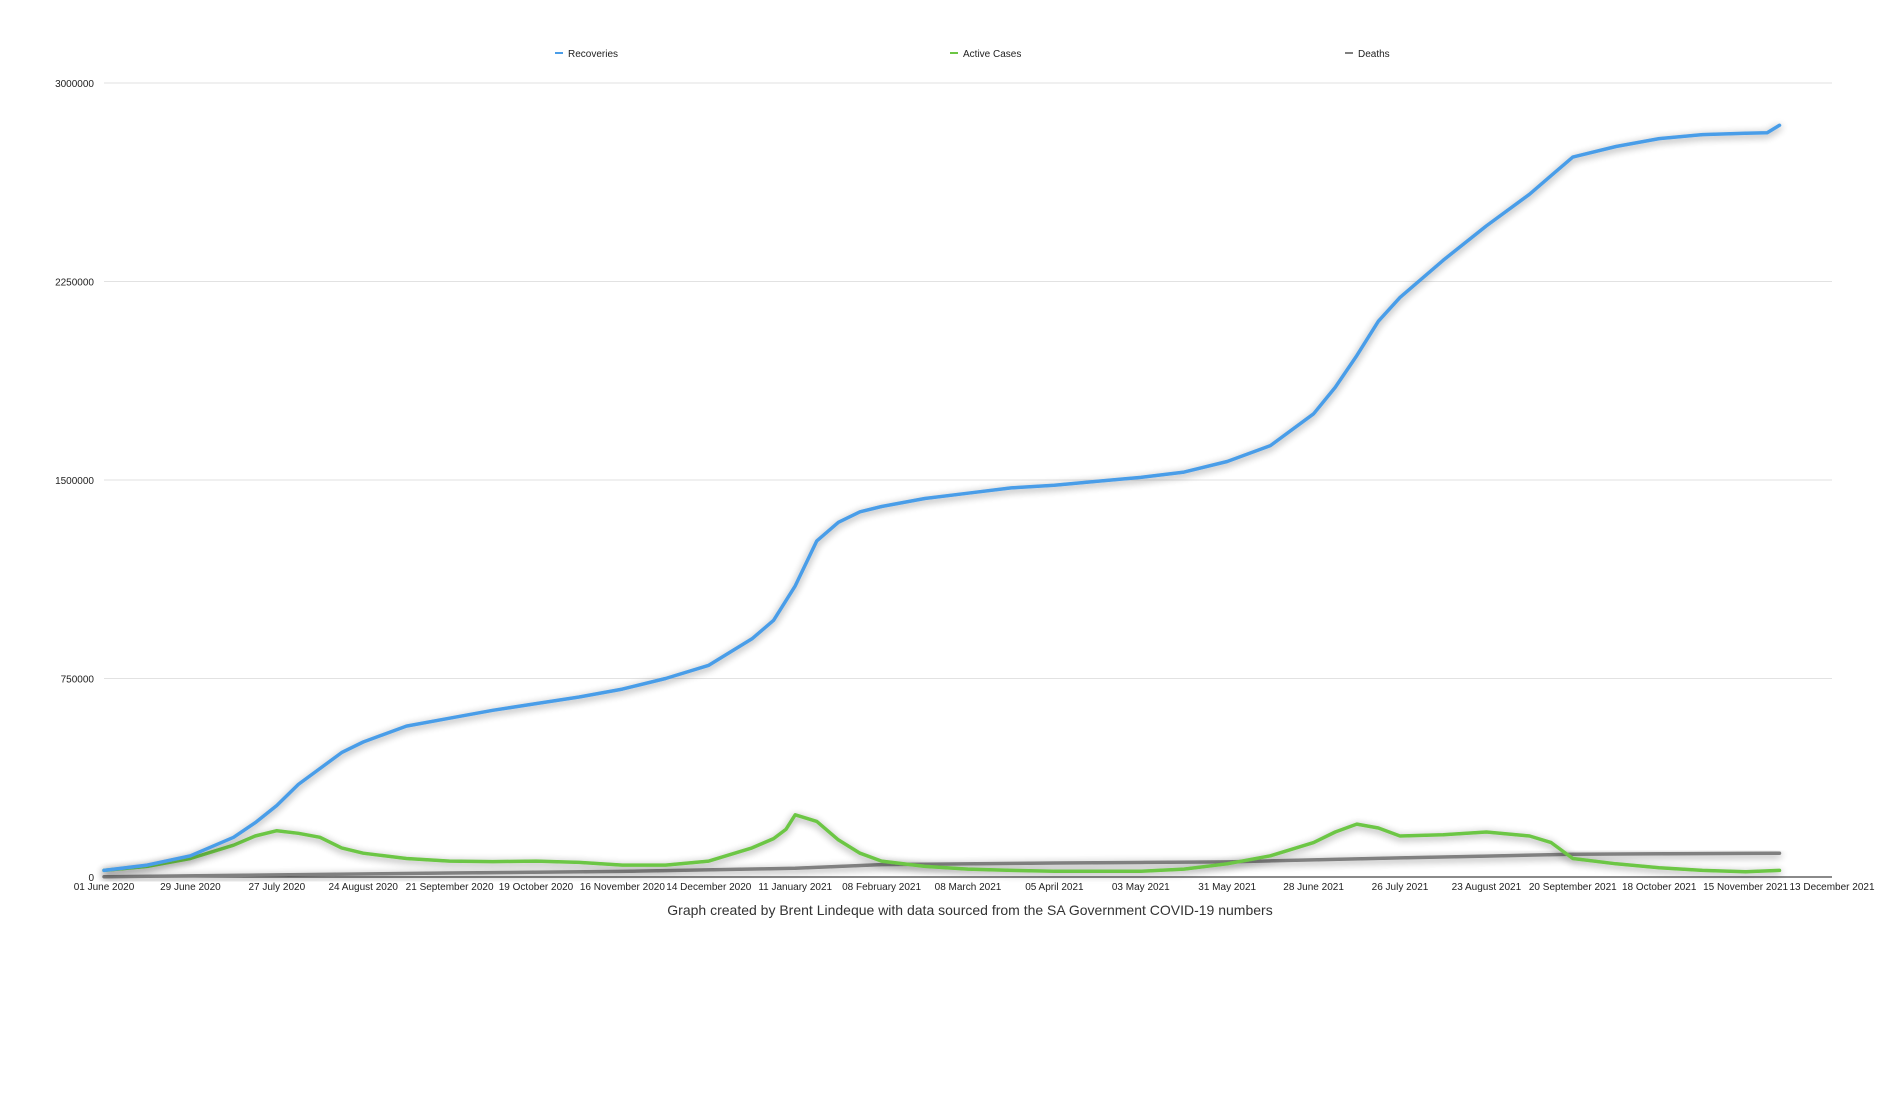  Describe the element at coordinates (91, 878) in the screenshot. I see `y-tick-label: 0` at that location.